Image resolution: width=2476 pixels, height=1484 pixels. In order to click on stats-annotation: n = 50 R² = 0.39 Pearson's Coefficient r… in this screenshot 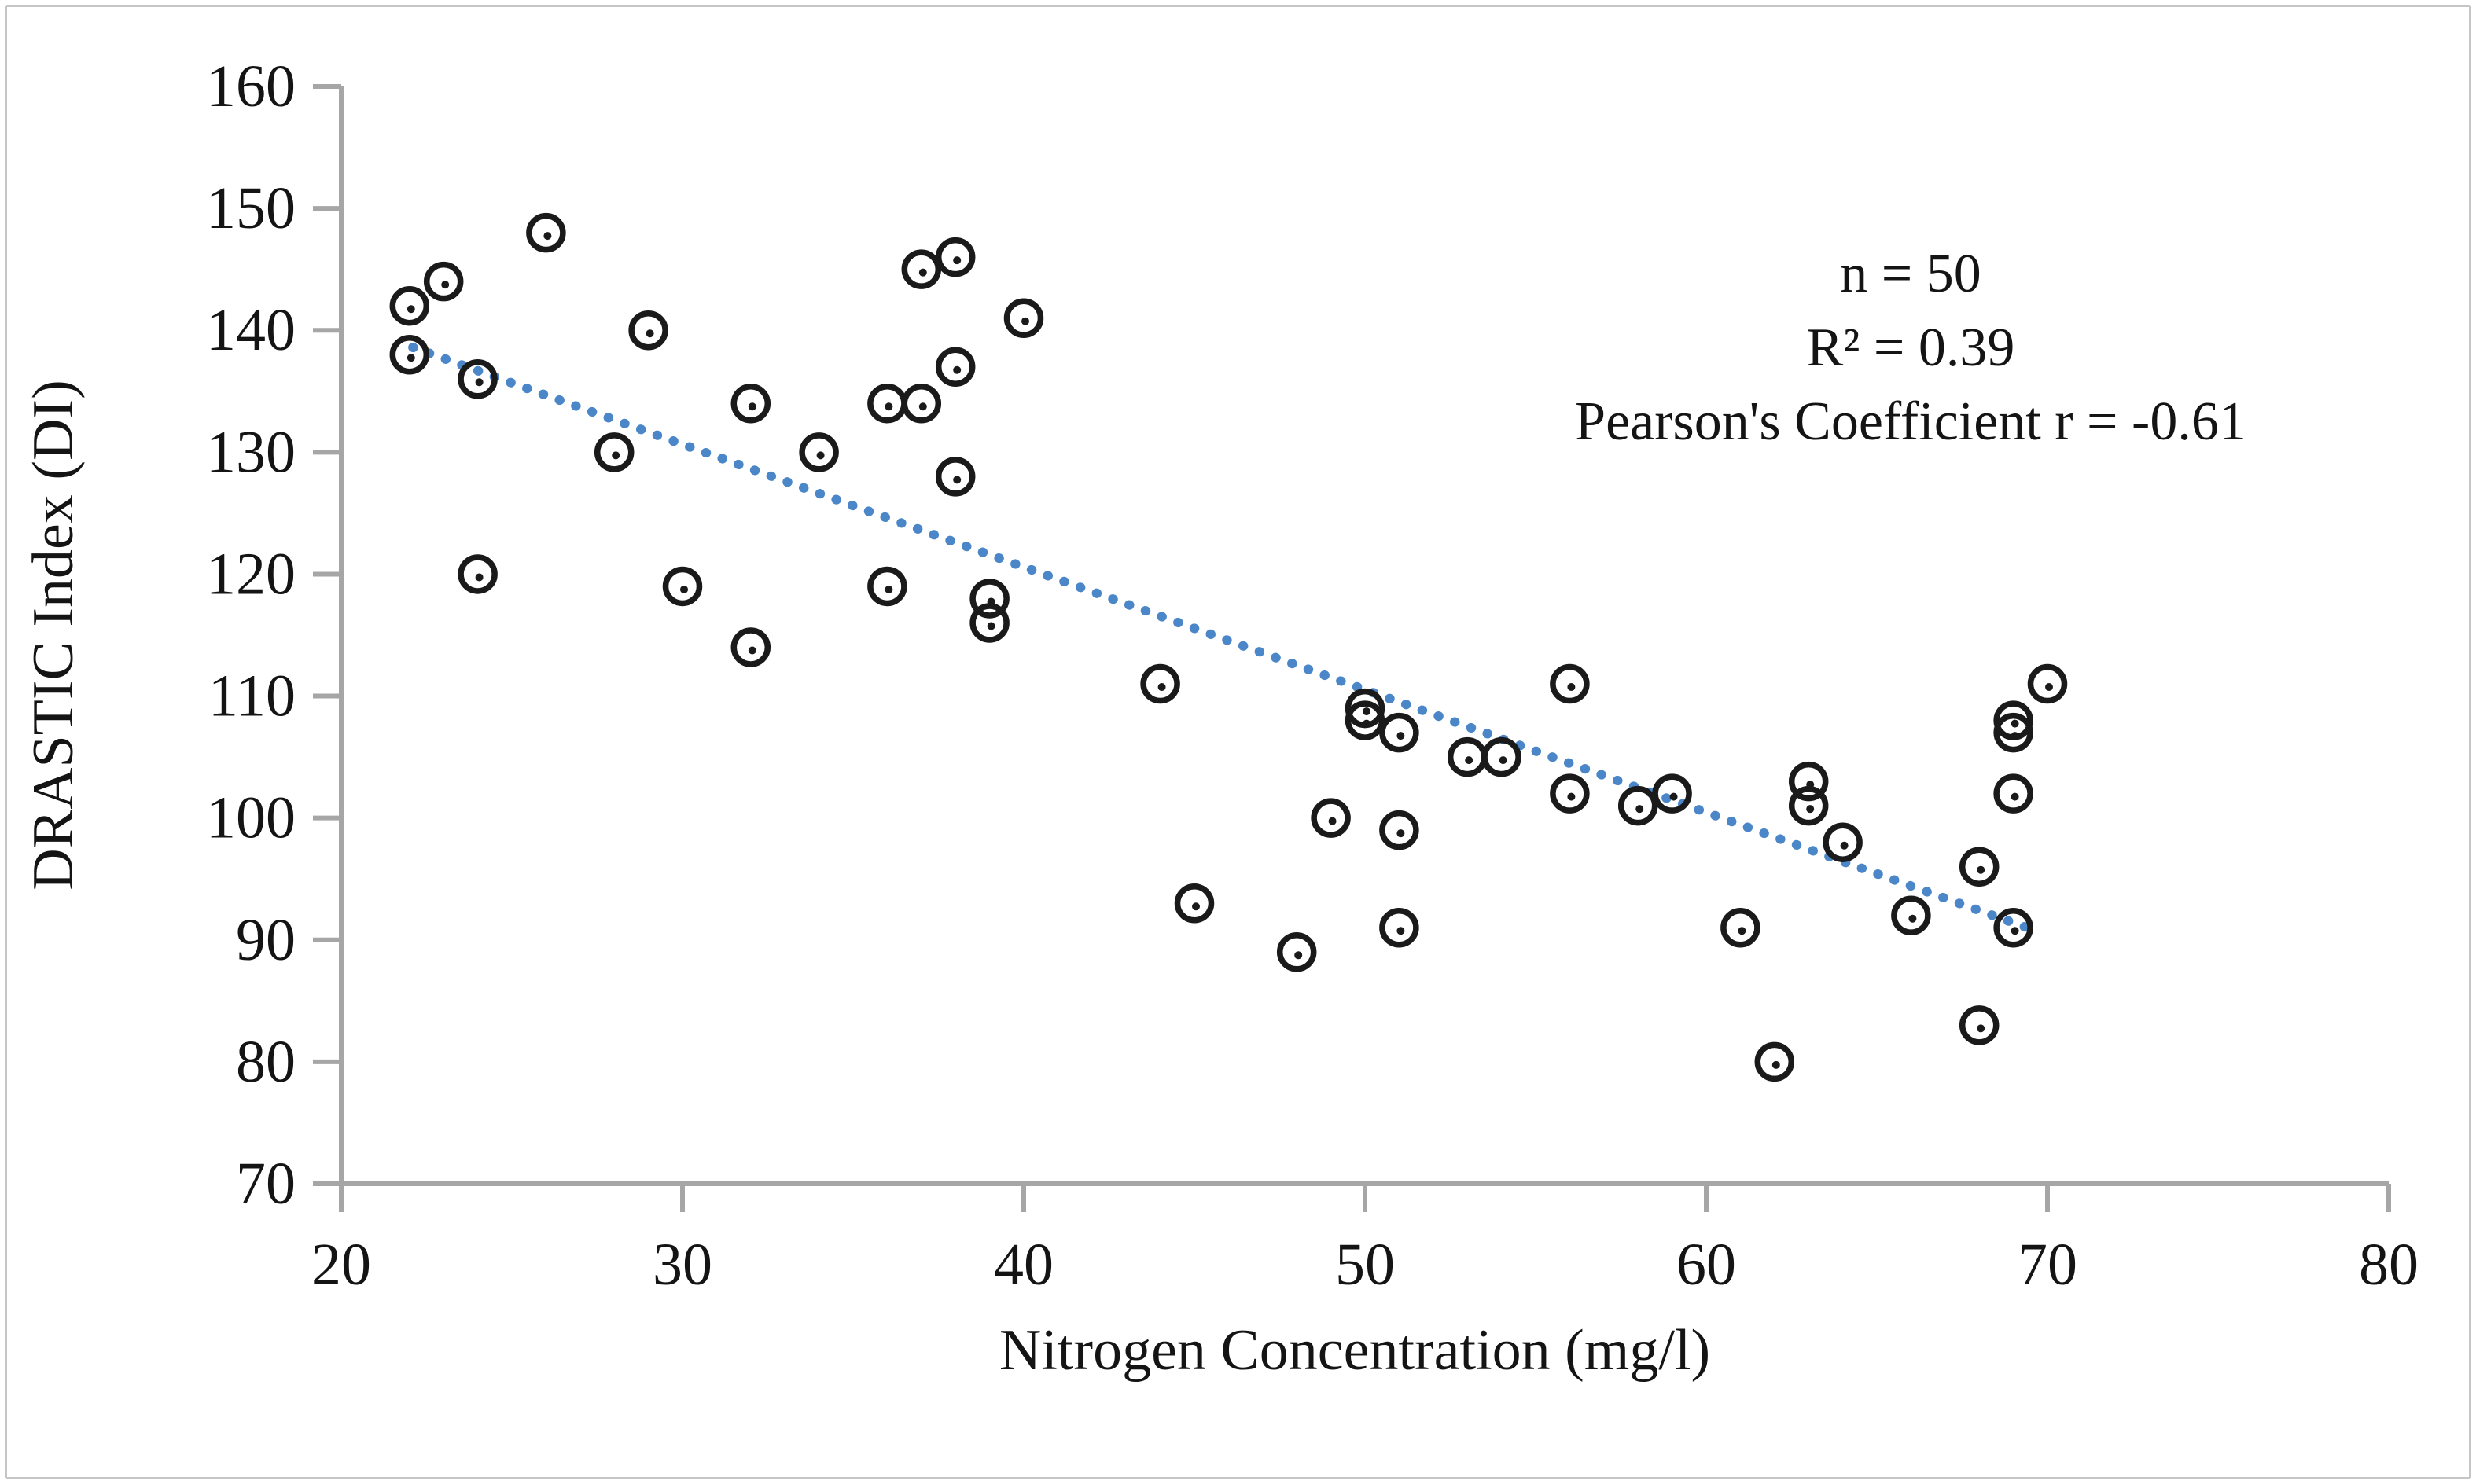, I will do `click(1910, 348)`.